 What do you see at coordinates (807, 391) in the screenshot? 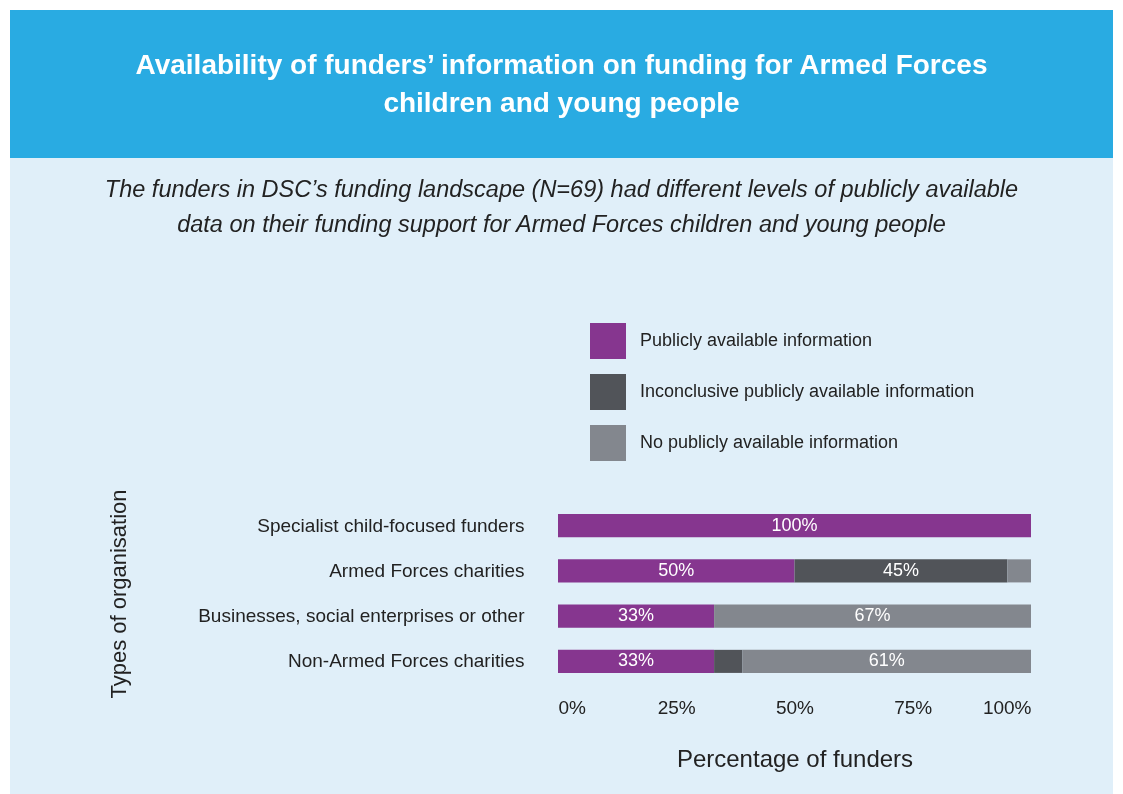
I see `legend-label: Inconclusive publicly available information` at bounding box center [807, 391].